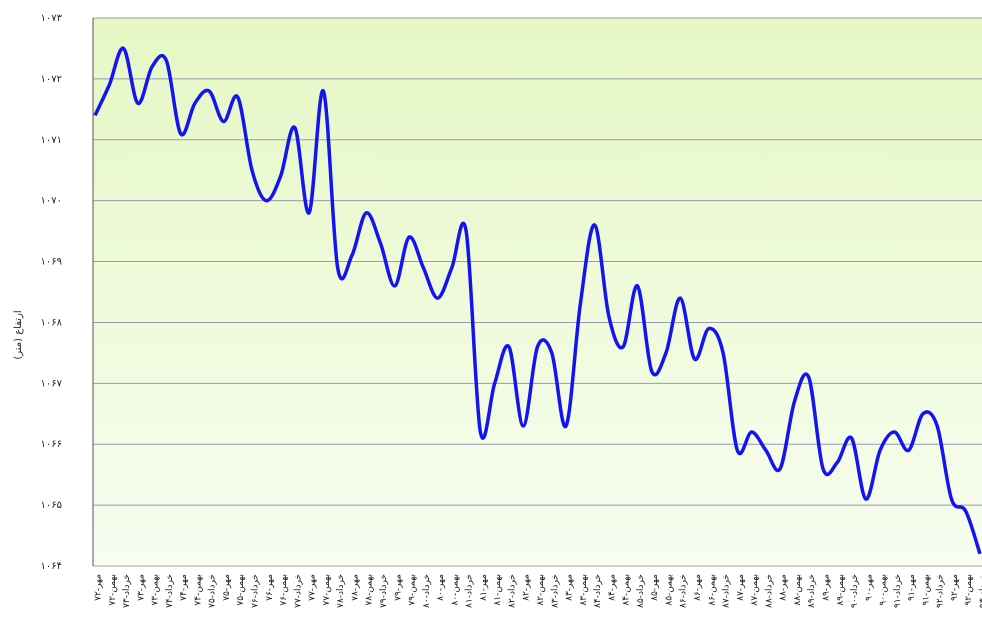 This screenshot has width=982, height=630. What do you see at coordinates (398, 587) in the screenshot?
I see `x-tick-label: مهر-۷۹` at bounding box center [398, 587].